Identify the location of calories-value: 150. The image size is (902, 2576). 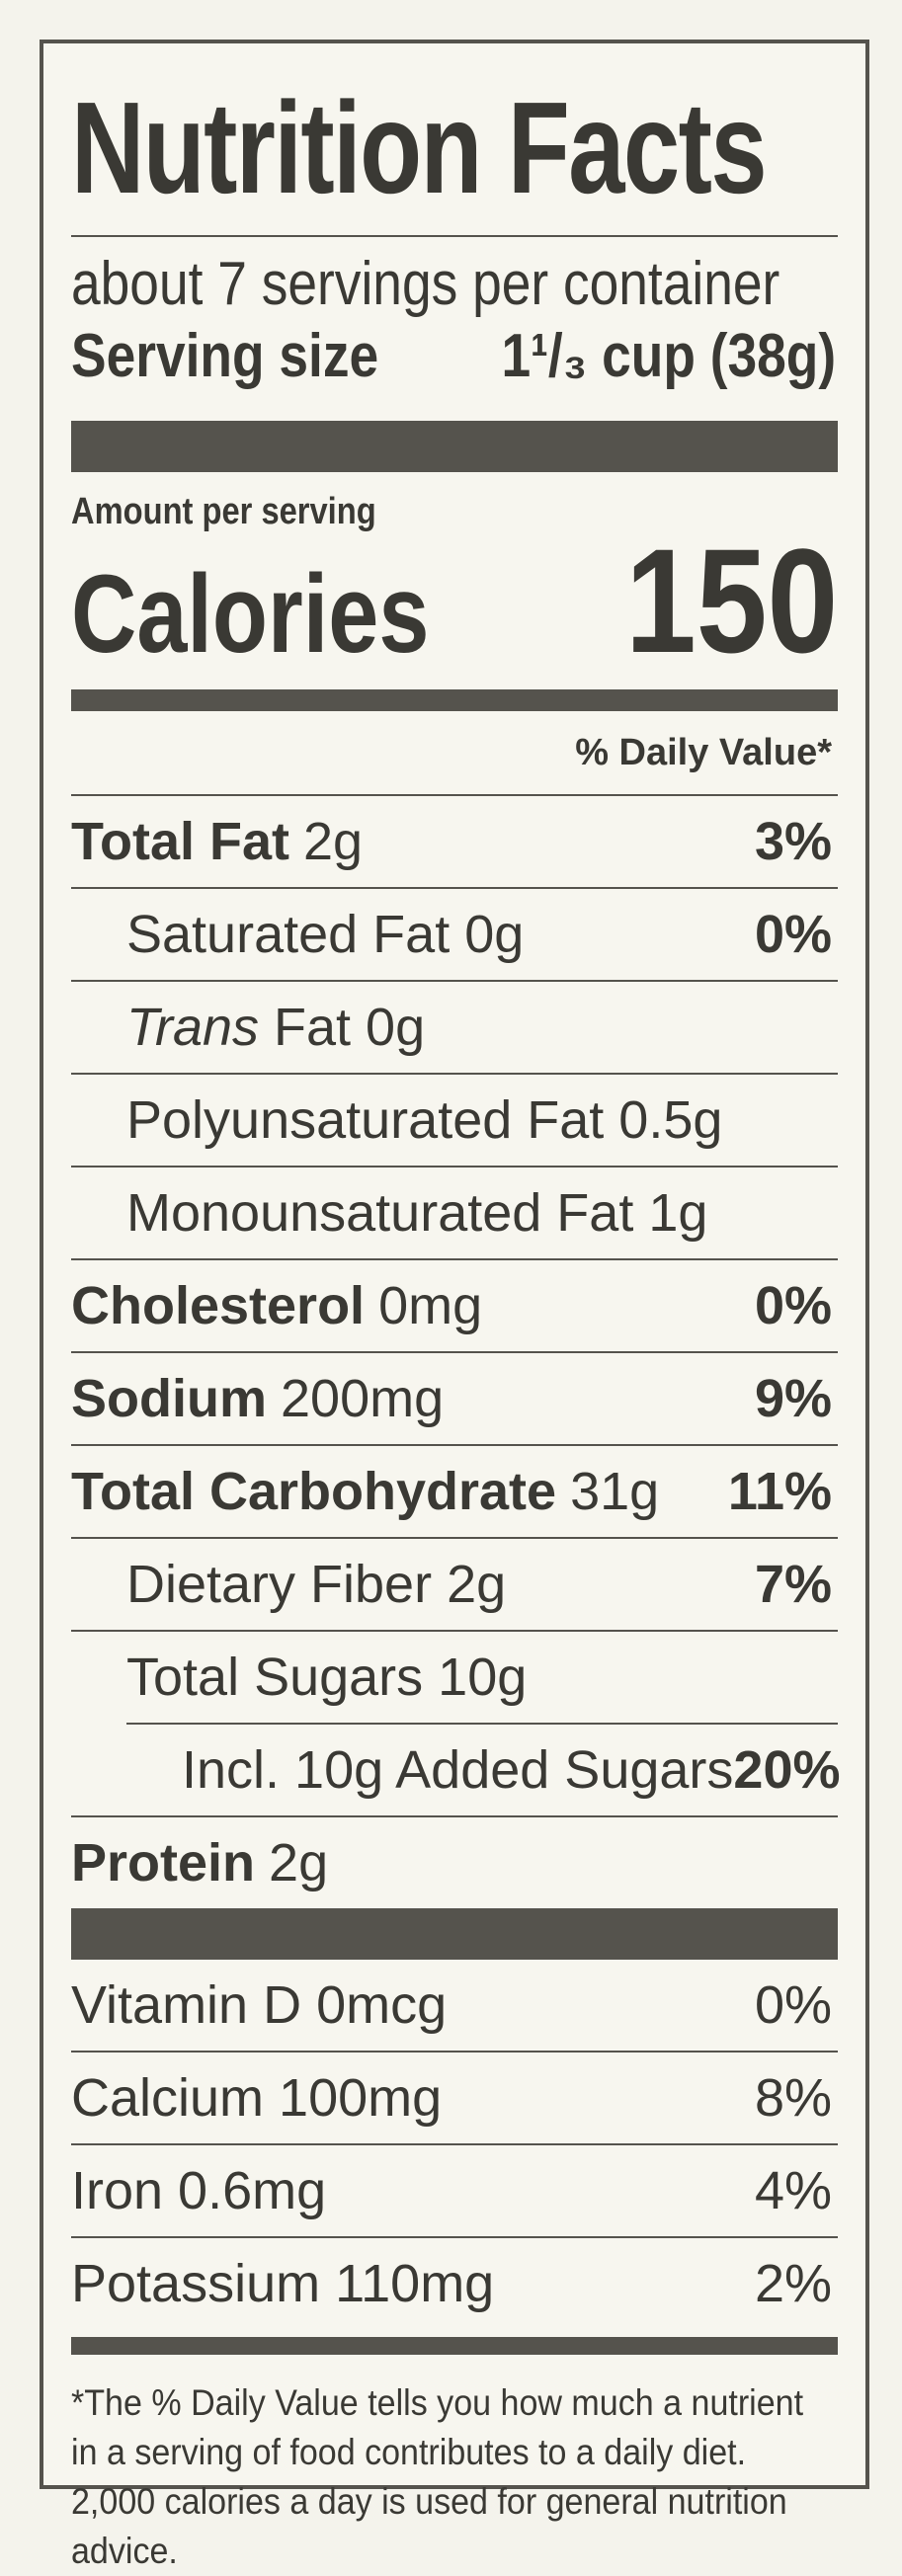
(731, 601).